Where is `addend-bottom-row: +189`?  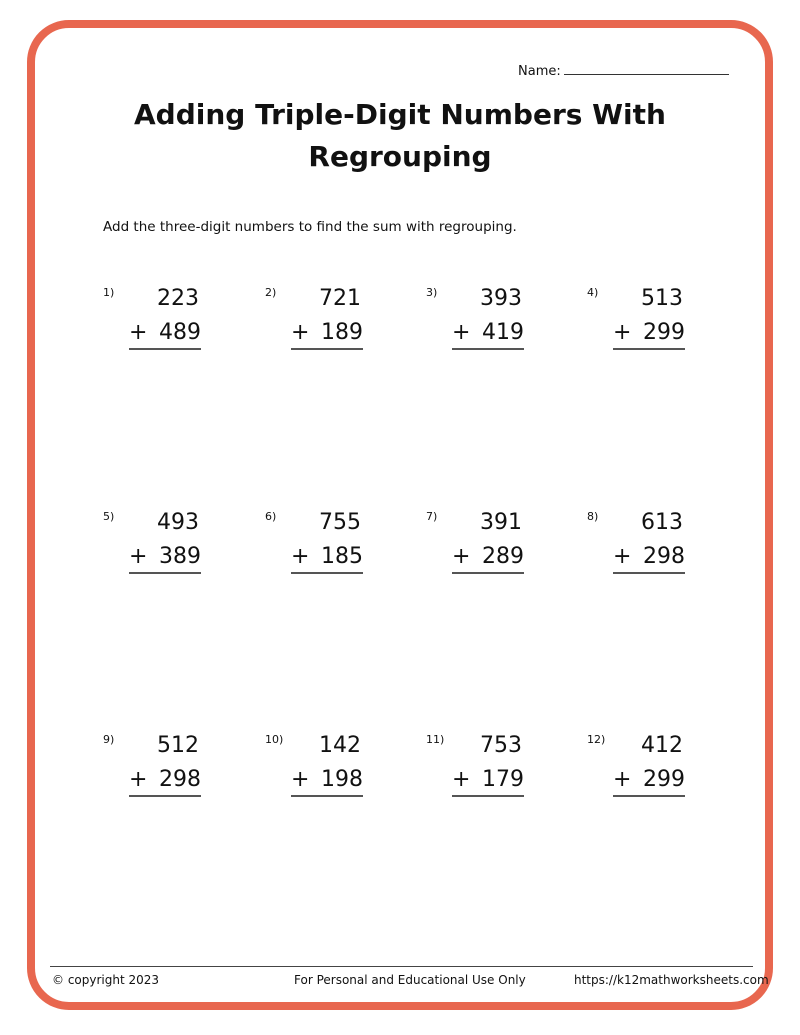 addend-bottom-row: +189 is located at coordinates (327, 335).